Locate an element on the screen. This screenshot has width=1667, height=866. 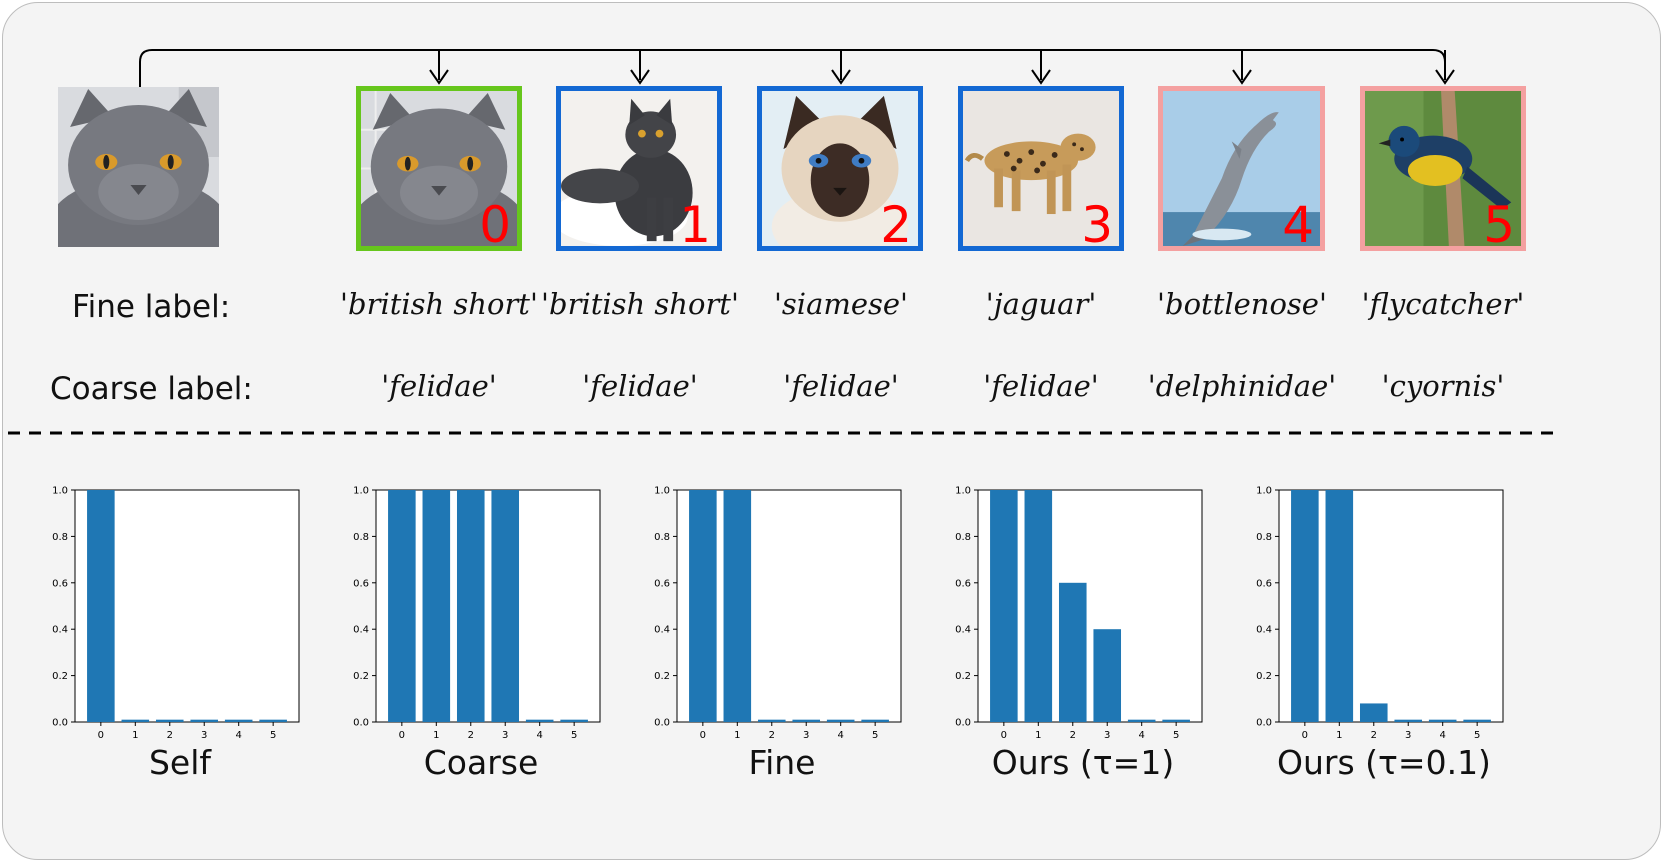
sample-image-5: 5 is located at coordinates (1443, 168).